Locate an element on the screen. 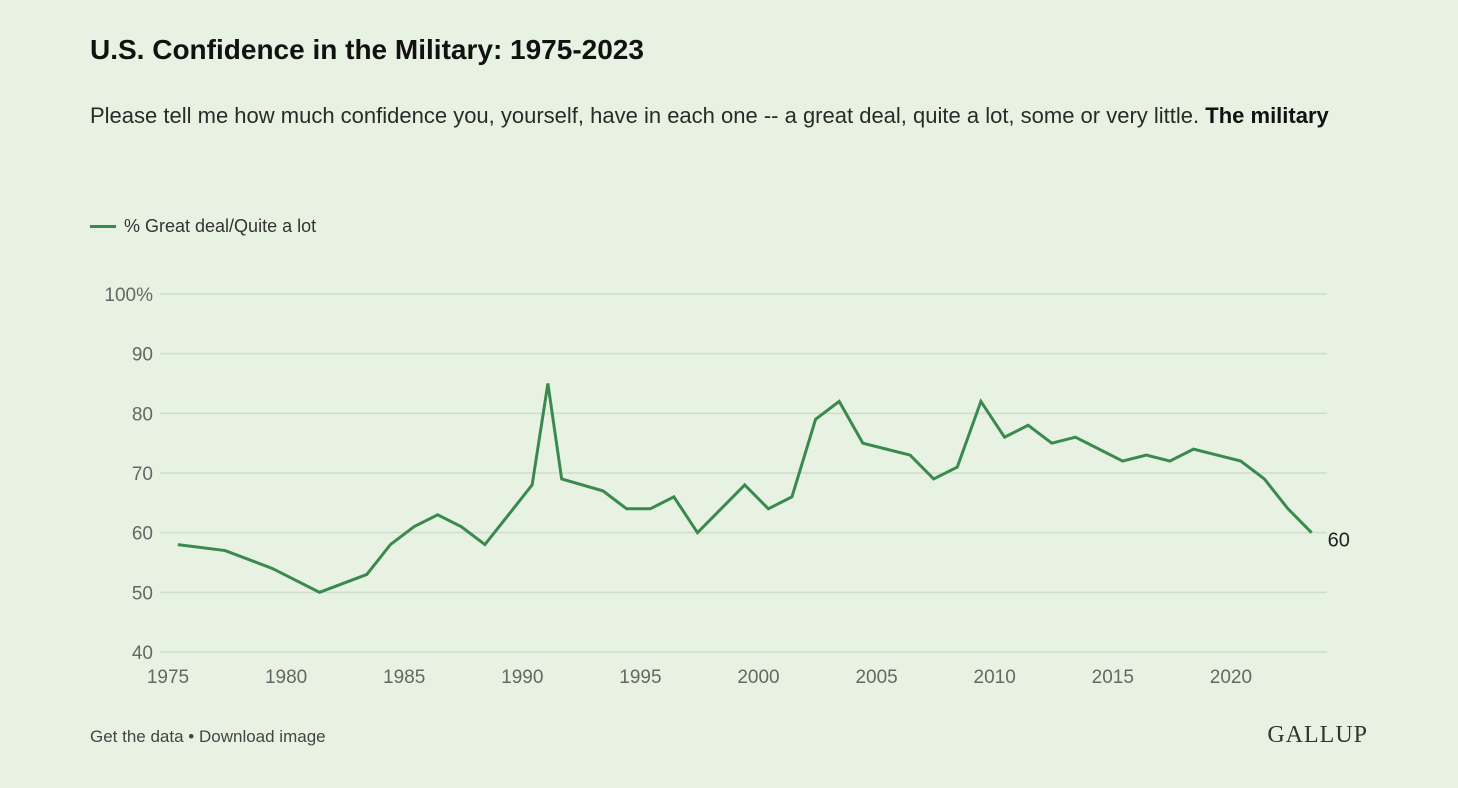  x-tick-label: 2000 is located at coordinates (758, 677).